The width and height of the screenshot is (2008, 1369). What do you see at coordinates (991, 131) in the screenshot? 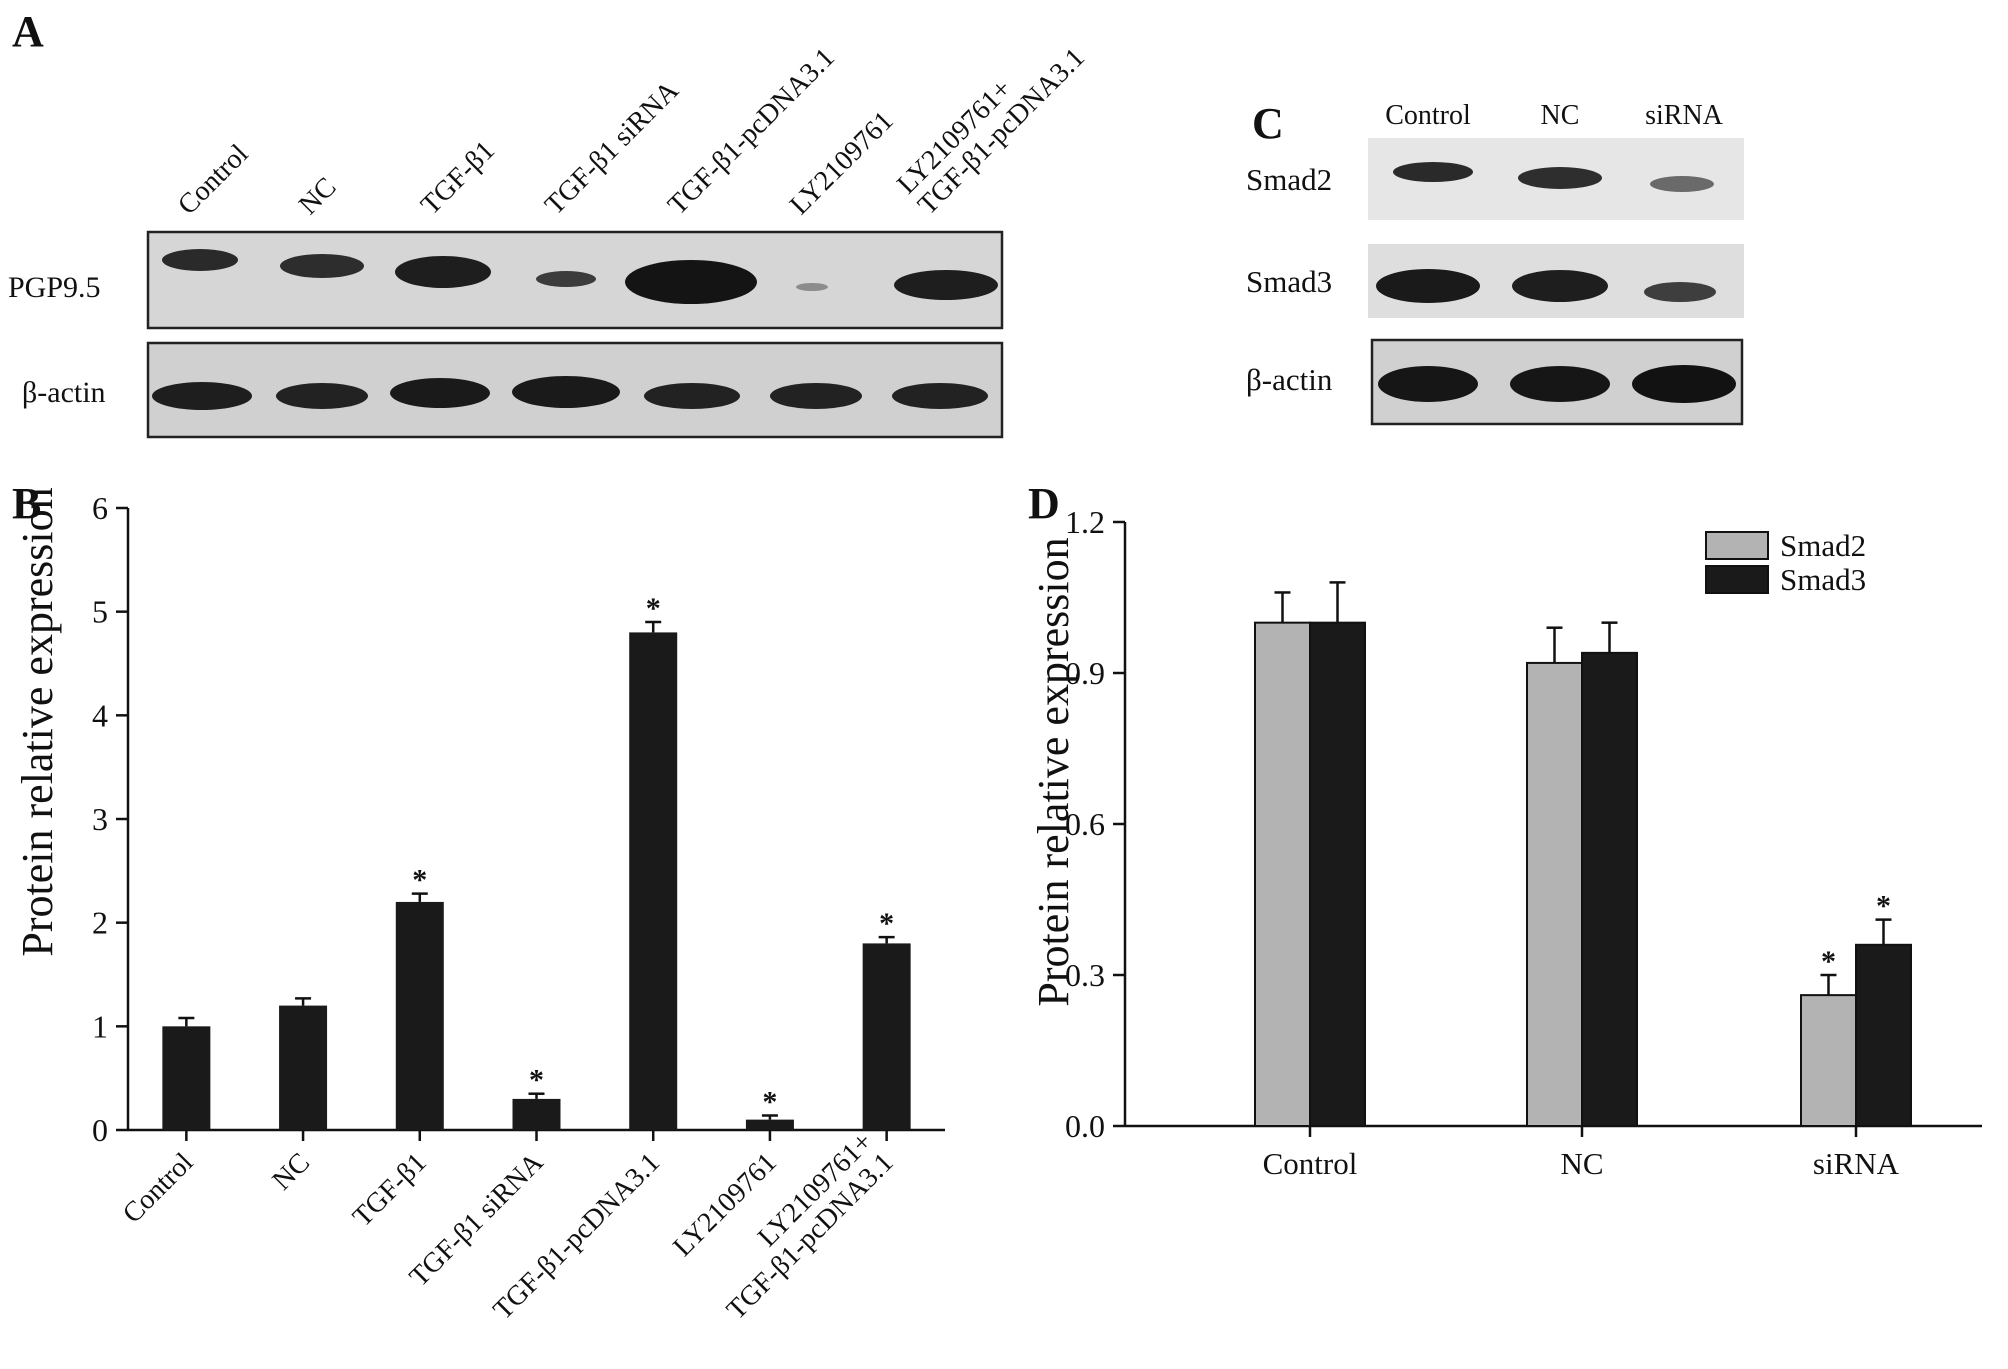
I see `panel-a-lane-label-6: LY2109761+TGF-β1-pcDNA3.1` at bounding box center [991, 131].